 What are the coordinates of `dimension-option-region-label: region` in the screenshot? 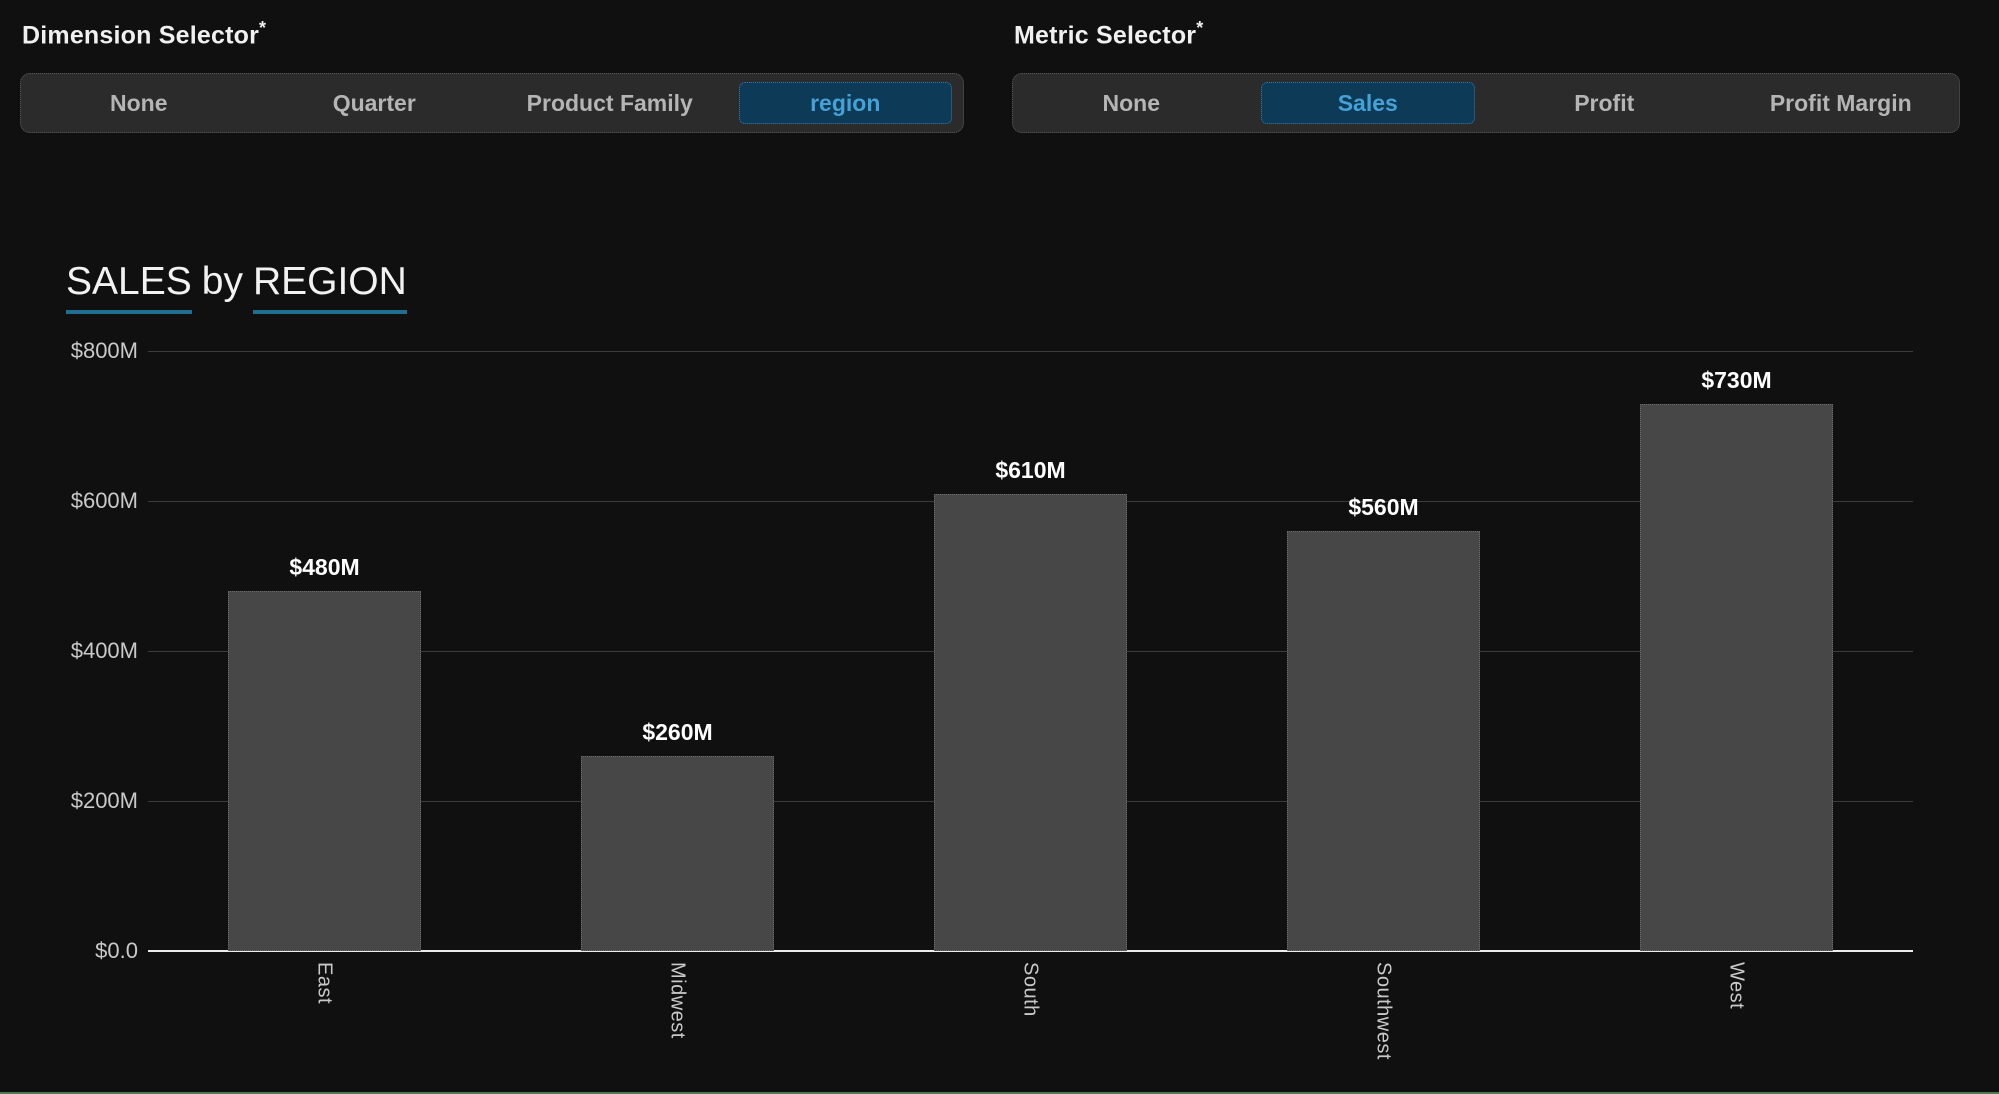 It's located at (845, 103).